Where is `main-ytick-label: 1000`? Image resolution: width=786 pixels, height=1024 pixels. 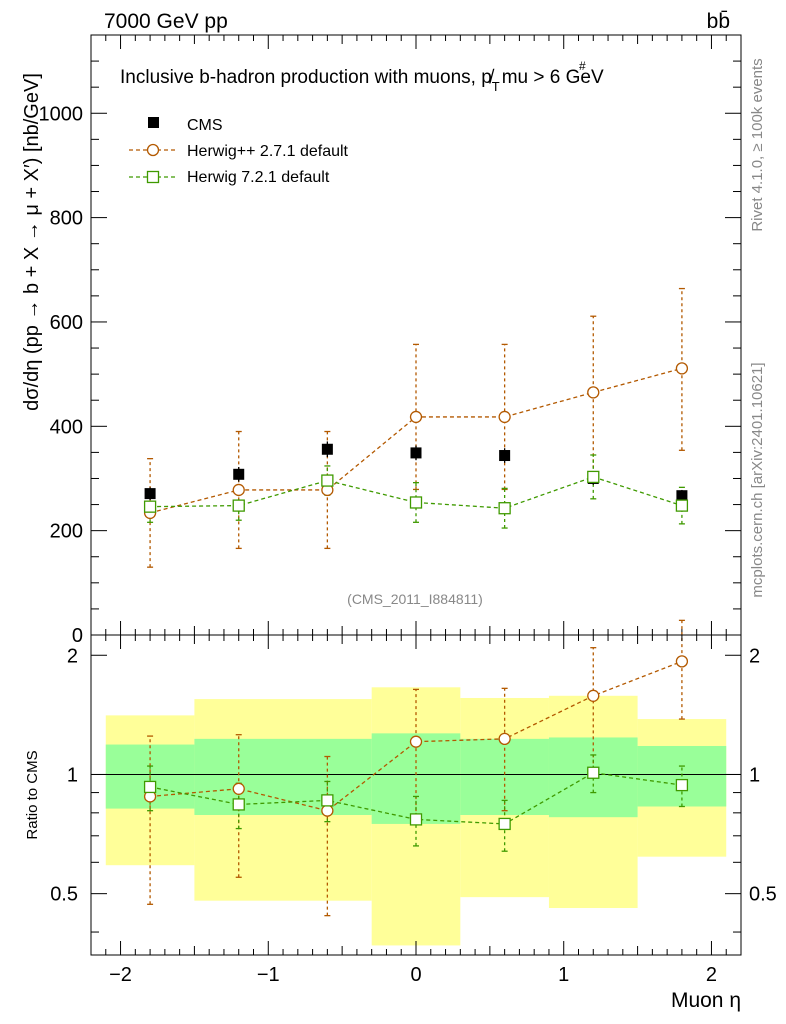 main-ytick-label: 1000 is located at coordinates (61, 114).